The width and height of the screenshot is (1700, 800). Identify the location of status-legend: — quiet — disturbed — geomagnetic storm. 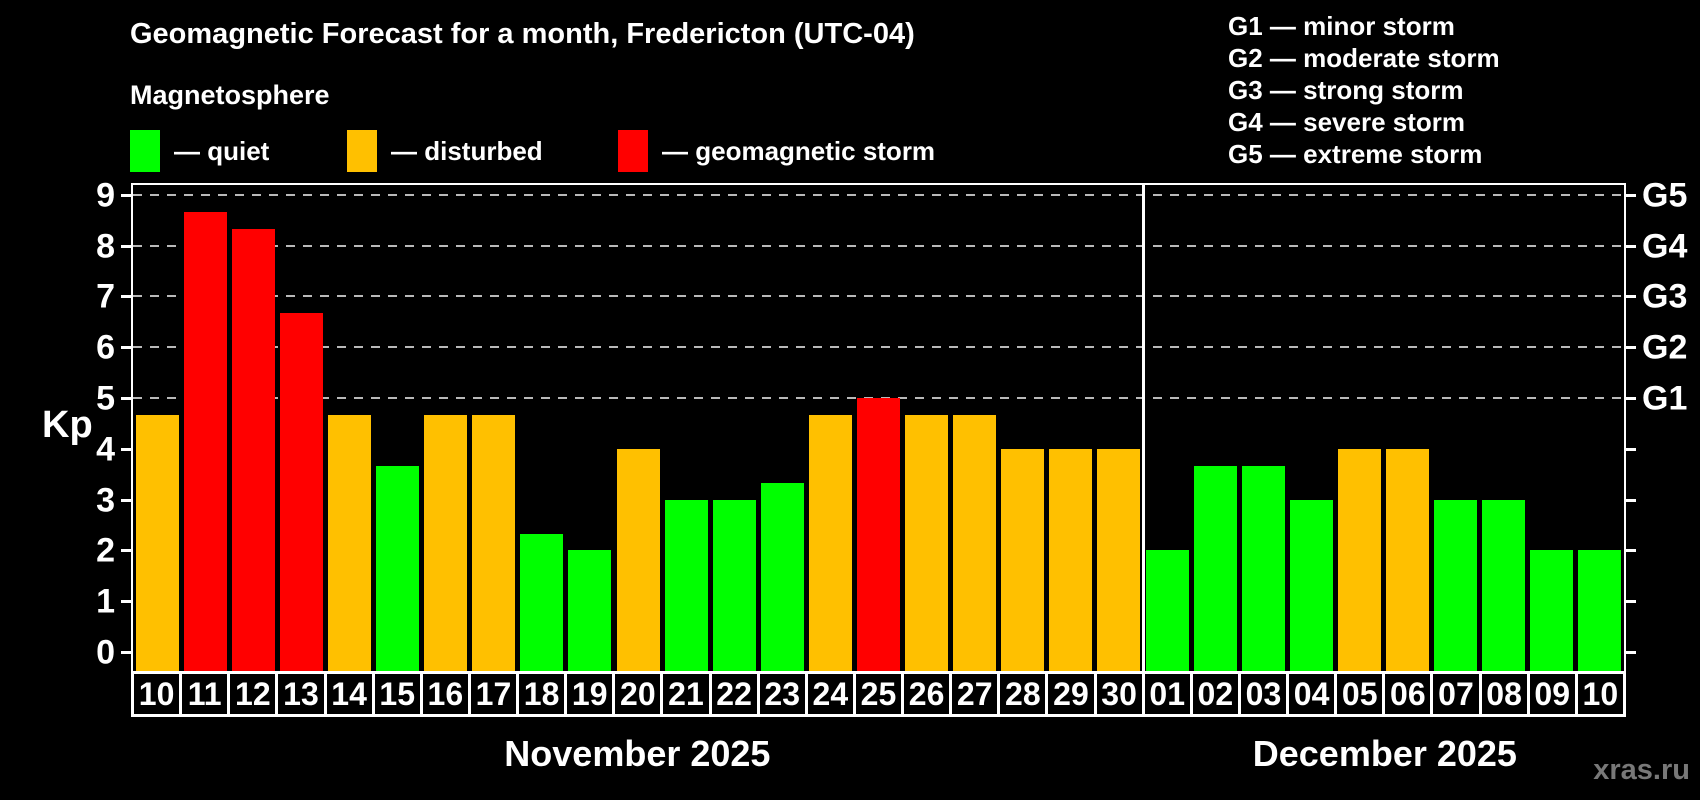
(630, 153).